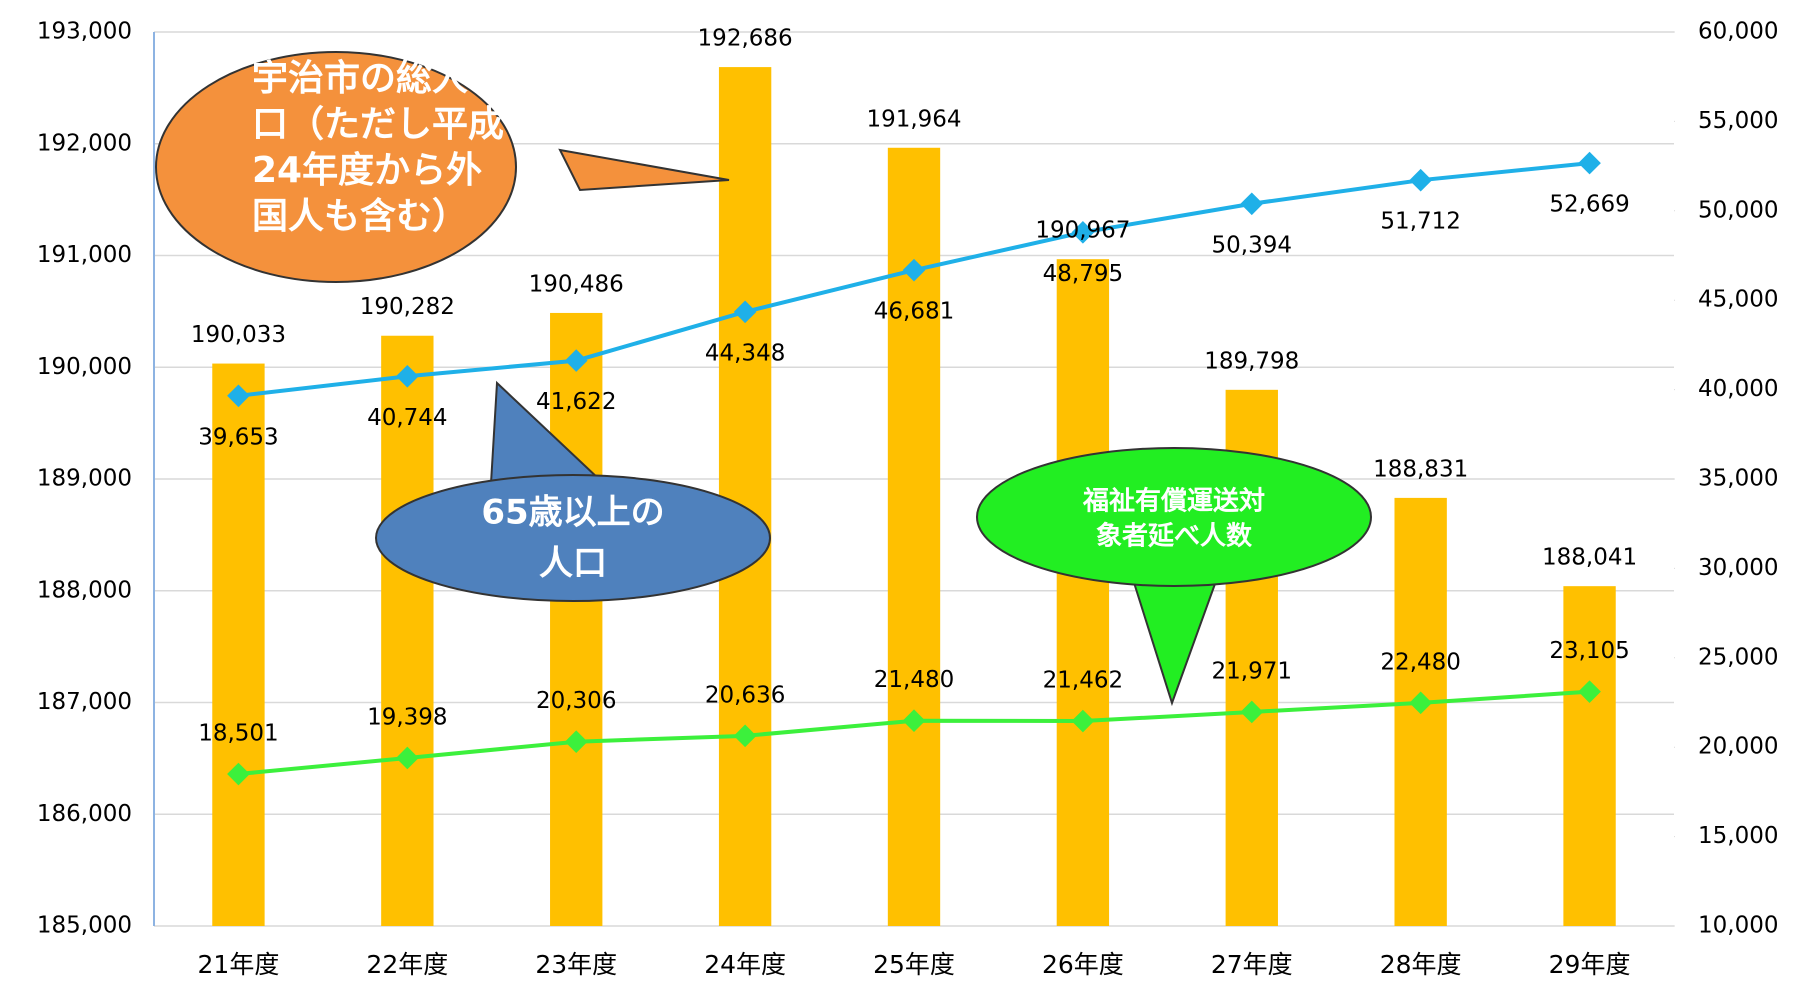 The image size is (1805, 988). Describe the element at coordinates (1420, 469) in the screenshot. I see `data-label: 188,831` at that location.